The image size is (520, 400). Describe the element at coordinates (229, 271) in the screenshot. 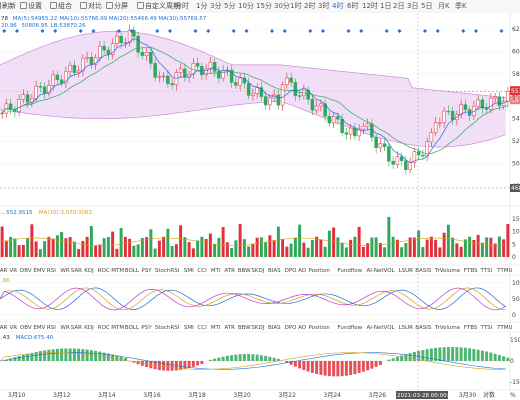

I see `indicator-tab-16: ATR` at that location.